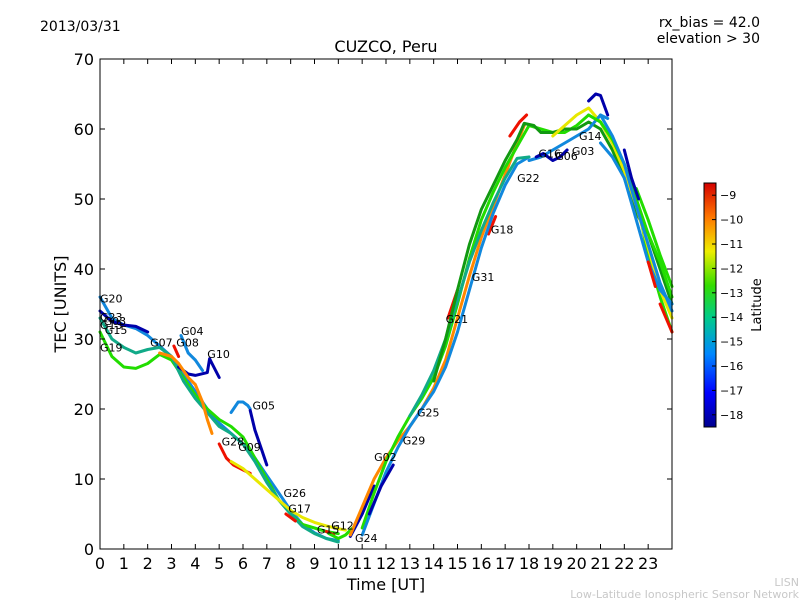 This screenshot has width=800, height=600. Describe the element at coordinates (598, 104) in the screenshot. I see `series-line-g03b` at that location.